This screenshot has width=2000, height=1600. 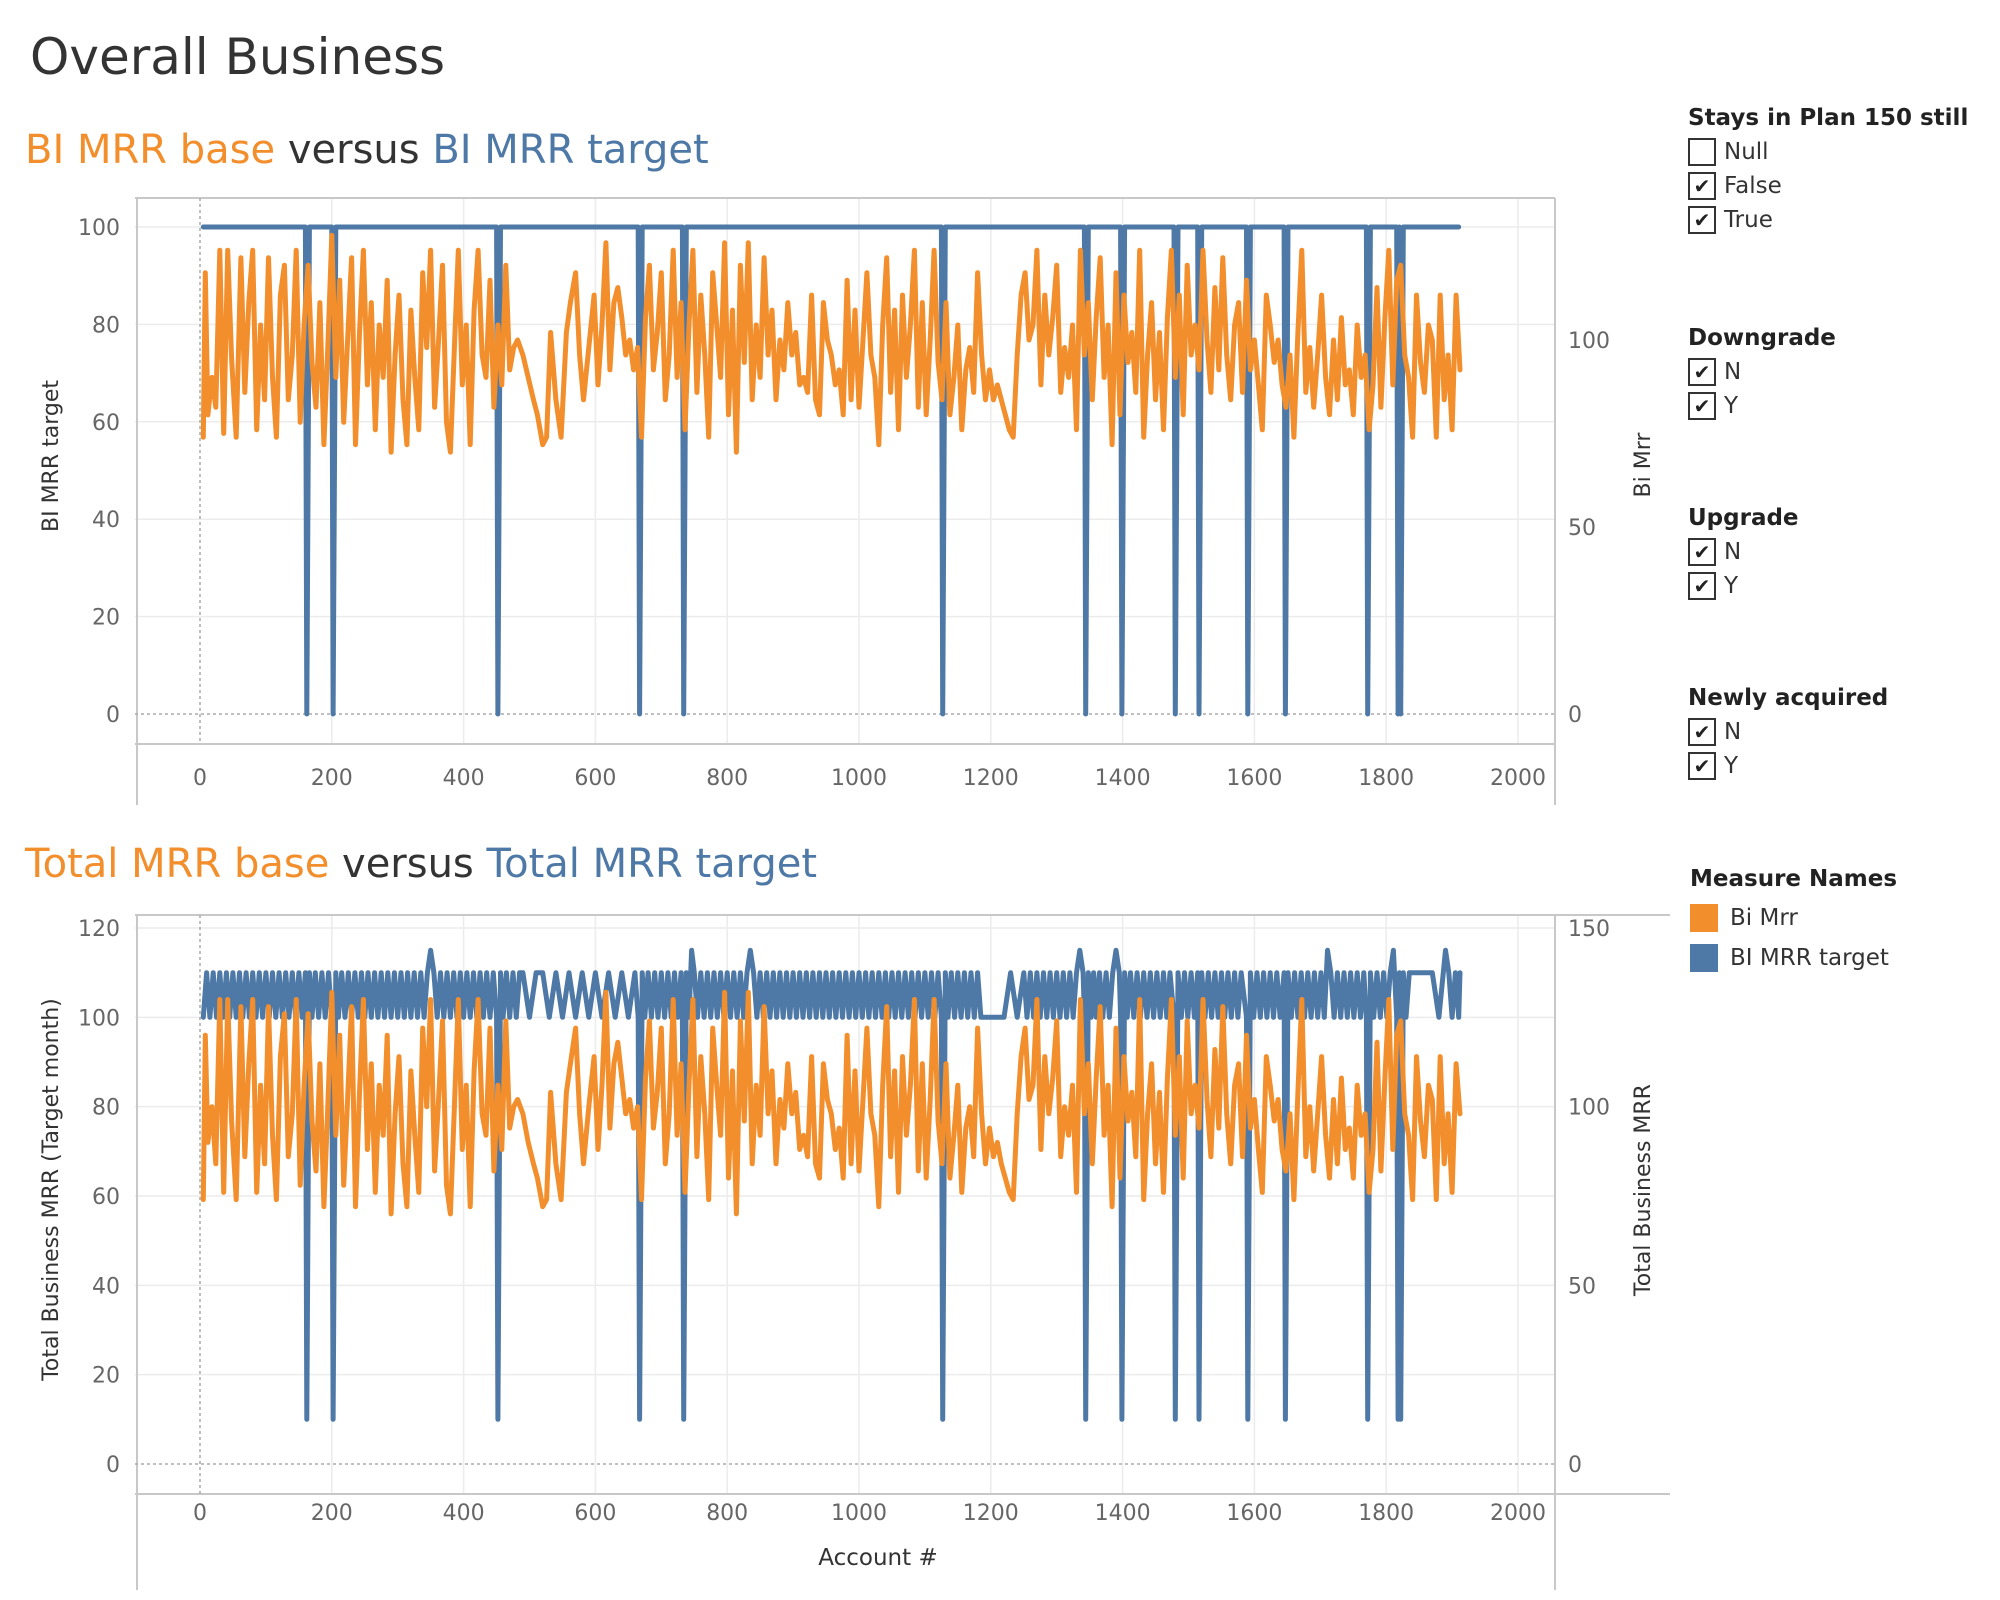 I want to click on filter-option-label: True, so click(x=1748, y=220).